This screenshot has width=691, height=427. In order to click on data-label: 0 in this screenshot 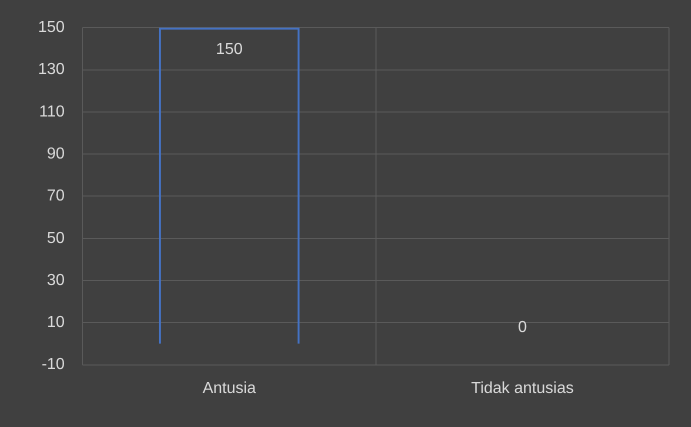, I will do `click(522, 327)`.